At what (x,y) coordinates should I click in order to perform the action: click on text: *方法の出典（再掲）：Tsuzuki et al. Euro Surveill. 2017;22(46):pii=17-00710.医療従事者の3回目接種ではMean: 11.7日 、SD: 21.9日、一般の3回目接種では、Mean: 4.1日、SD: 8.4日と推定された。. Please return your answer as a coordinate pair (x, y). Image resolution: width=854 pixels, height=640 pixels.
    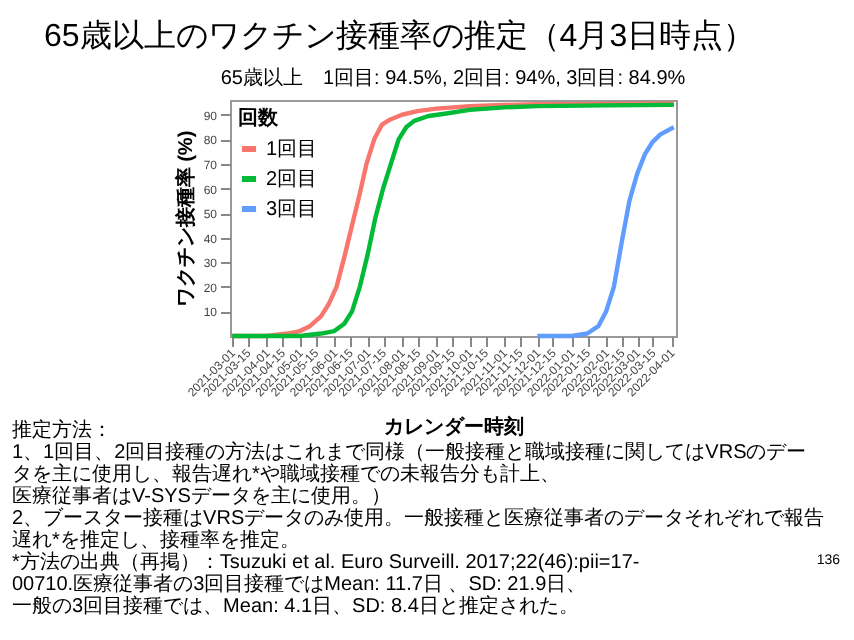
    Looking at the image, I should click on (326, 584).